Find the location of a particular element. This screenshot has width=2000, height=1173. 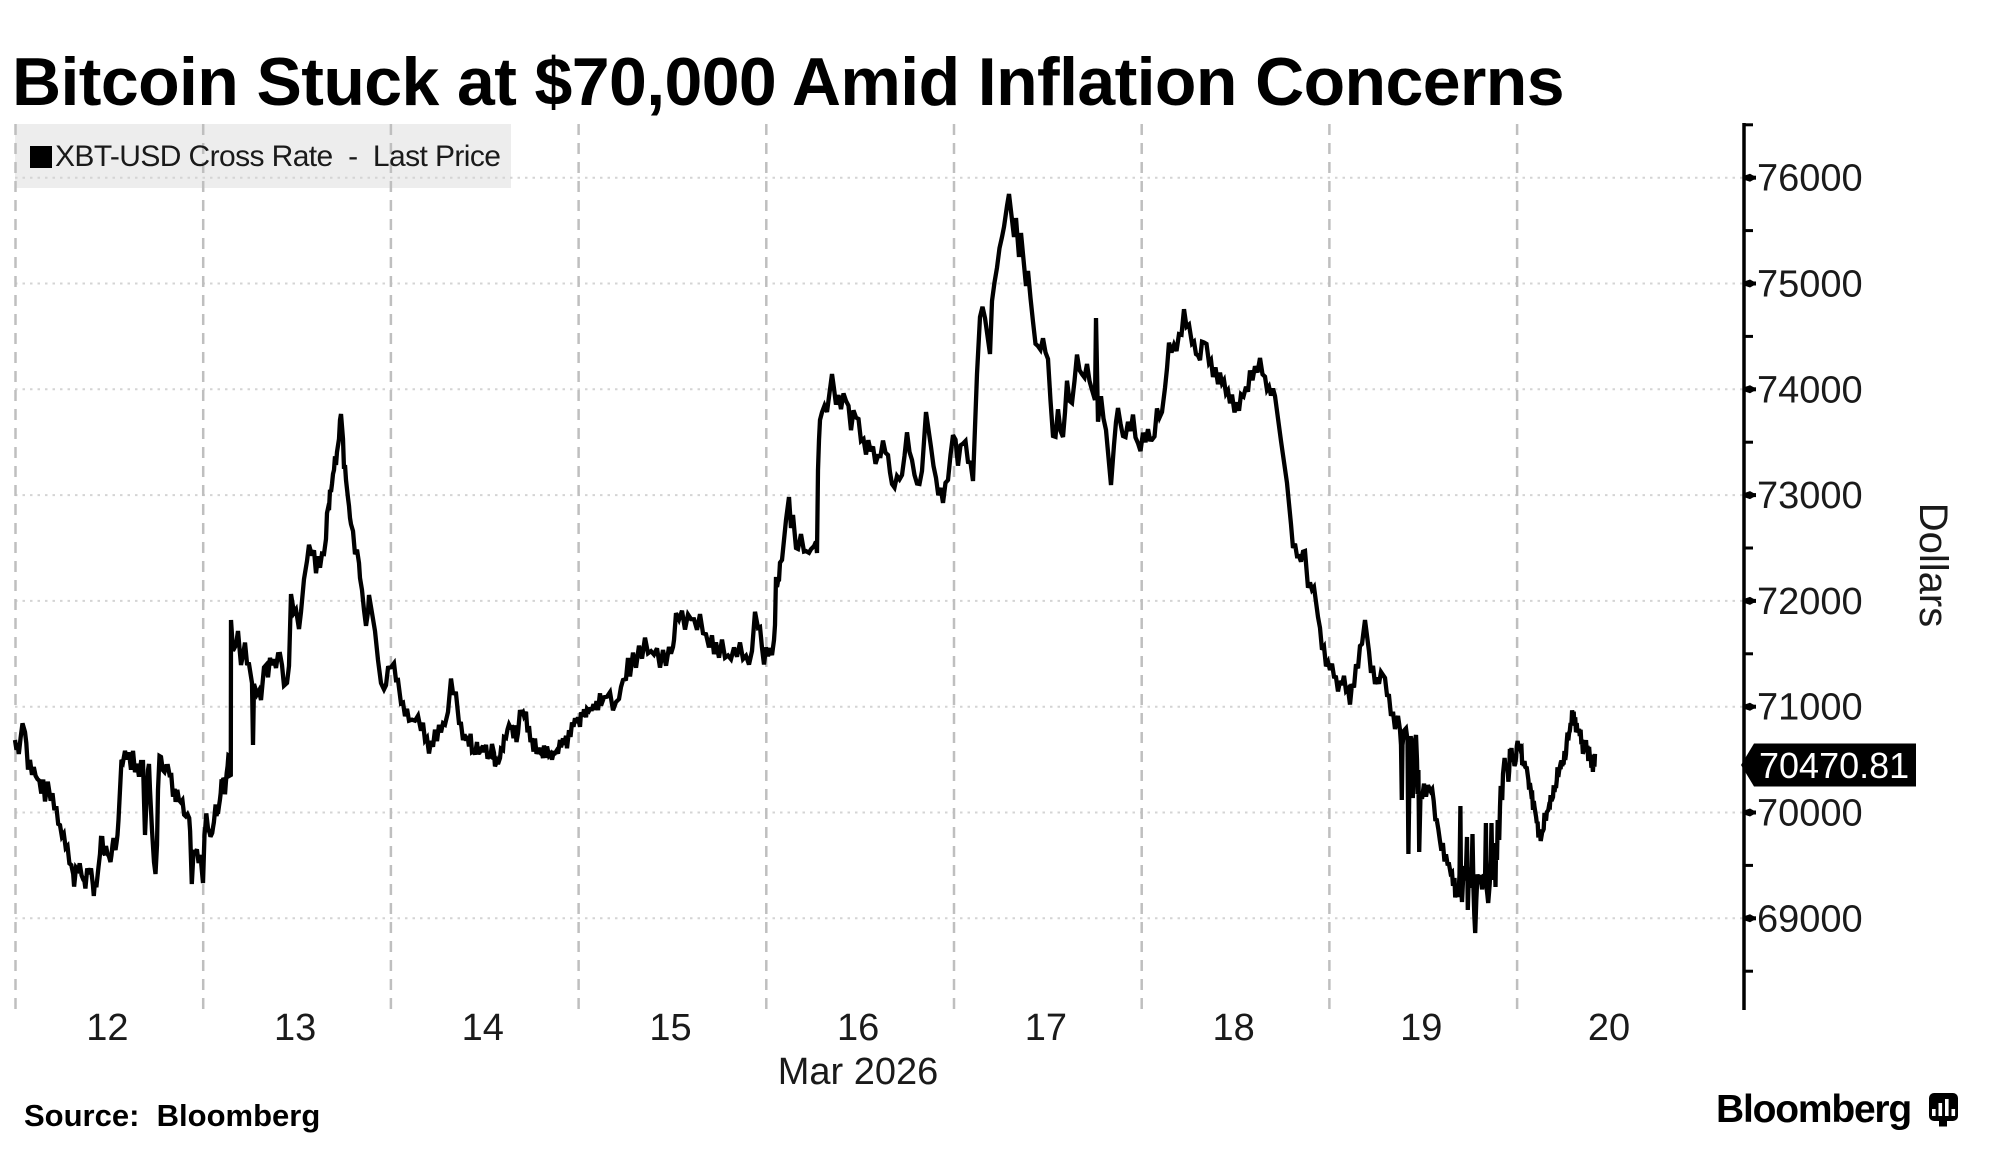

svg-text: 15 is located at coordinates (670, 1028).